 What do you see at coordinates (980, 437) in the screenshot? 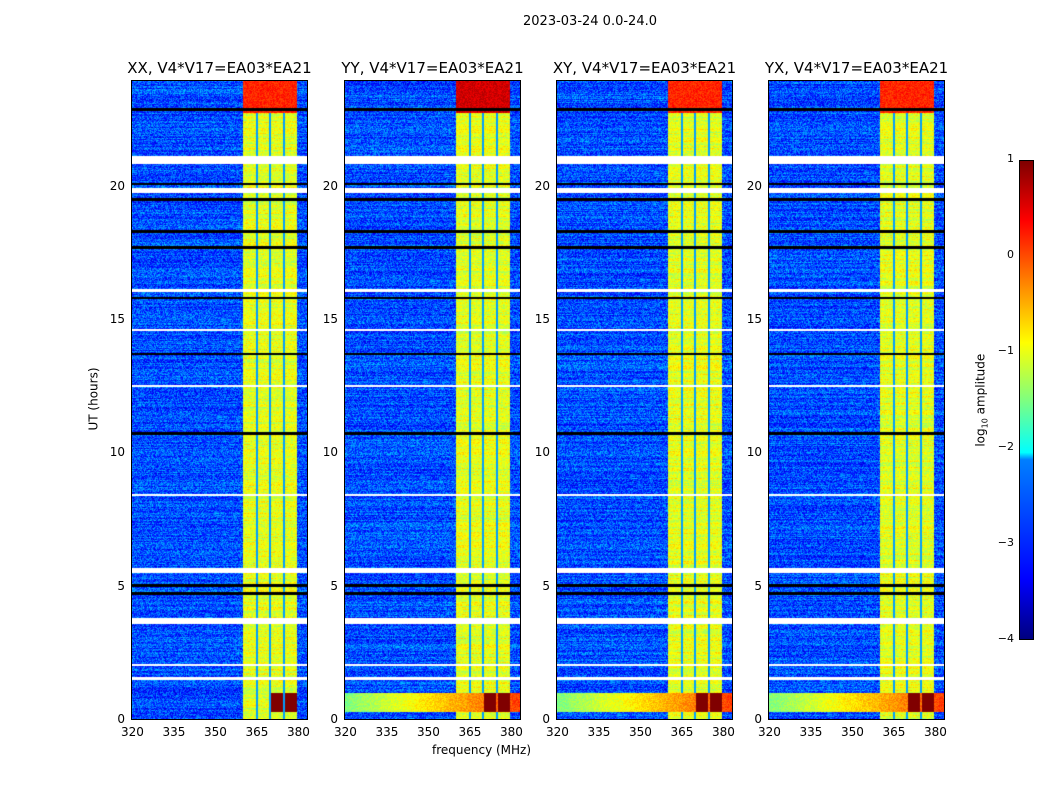
I see `colorbar-label-main: log` at bounding box center [980, 437].